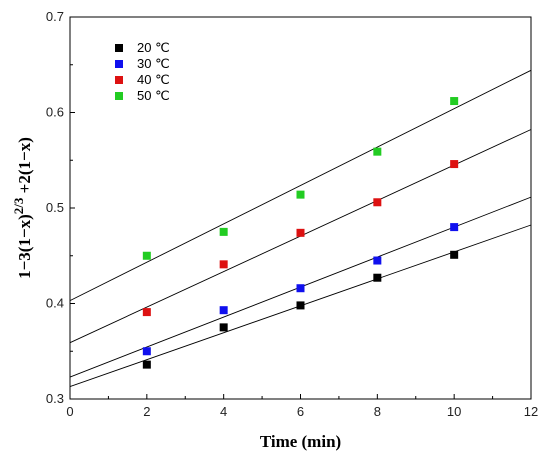 This screenshot has height=465, width=550. Describe the element at coordinates (55, 303) in the screenshot. I see `y-tick-label: 0.4` at that location.